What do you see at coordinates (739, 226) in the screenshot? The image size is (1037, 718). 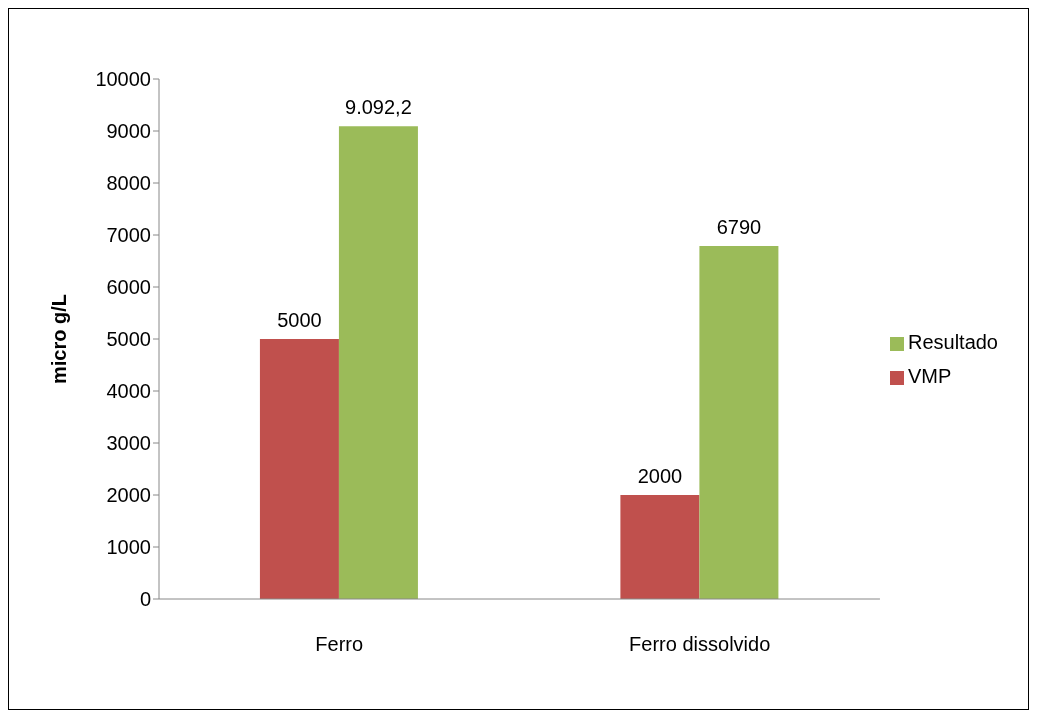 I see `data-label: 6790` at bounding box center [739, 226].